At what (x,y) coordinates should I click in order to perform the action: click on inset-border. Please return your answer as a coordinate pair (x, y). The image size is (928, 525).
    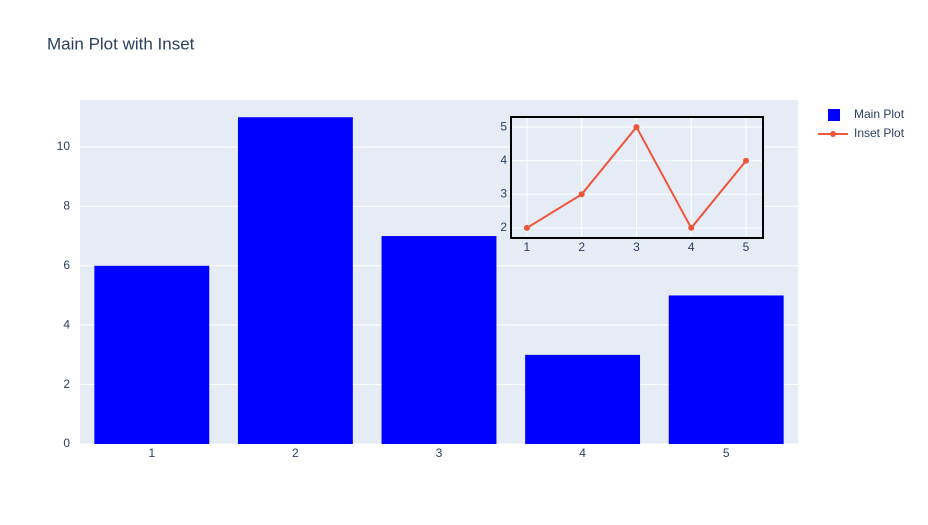
    Looking at the image, I should click on (637, 177).